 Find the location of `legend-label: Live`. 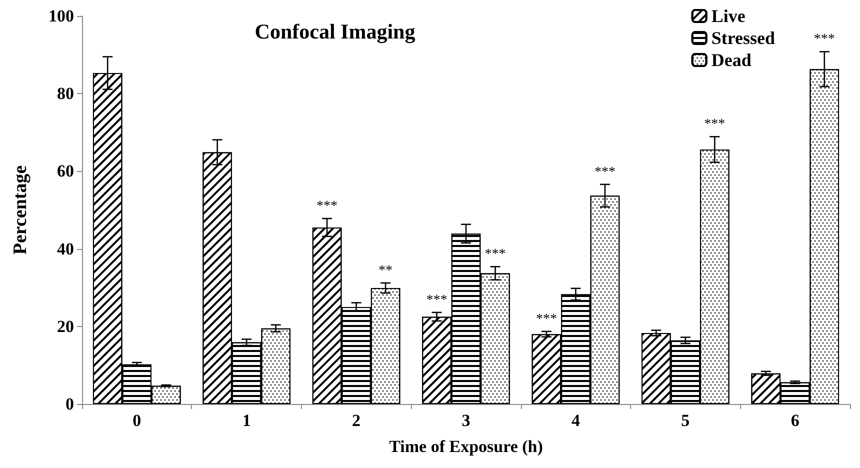

legend-label: Live is located at coordinates (728, 16).